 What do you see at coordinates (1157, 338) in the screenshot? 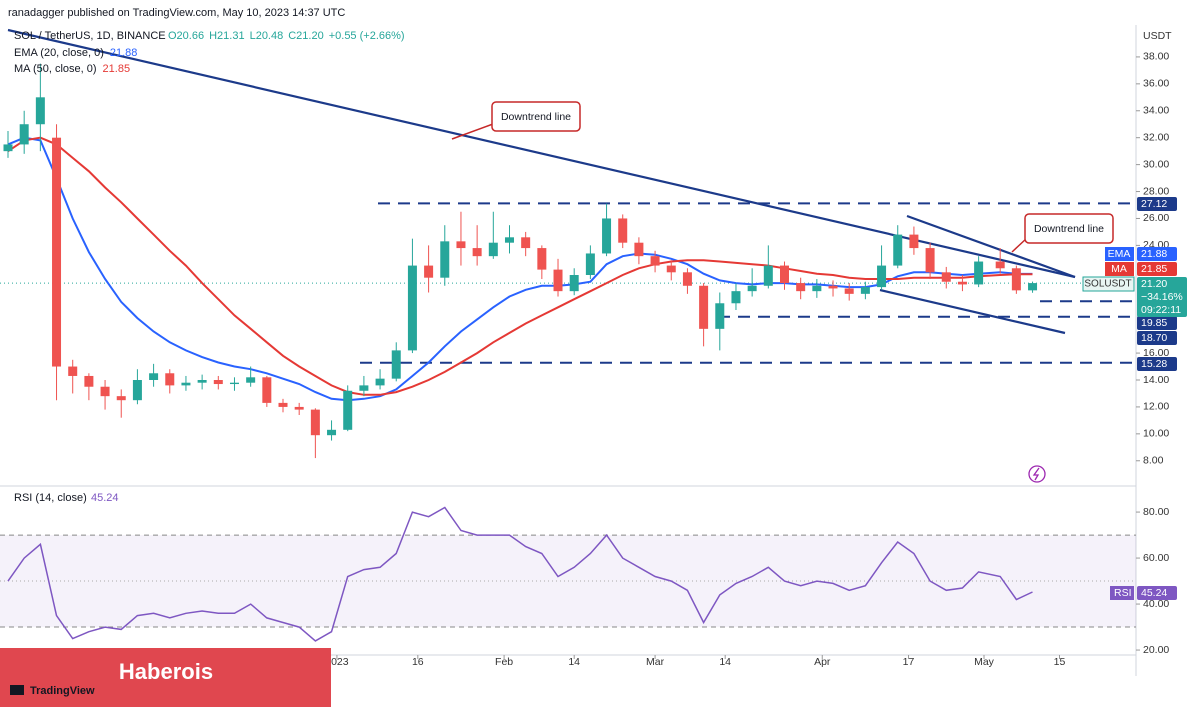
I see `level-tag` at bounding box center [1157, 338].